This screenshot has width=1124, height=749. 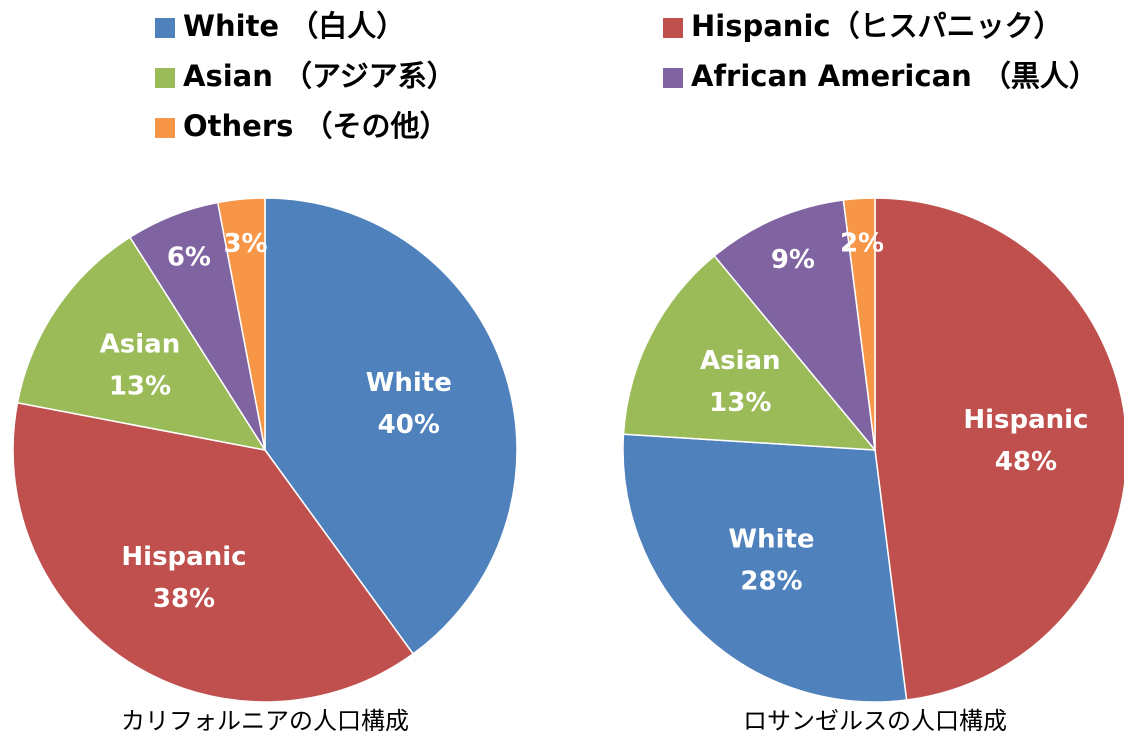 What do you see at coordinates (316, 126) in the screenshot?
I see `legend-label: Others （その他）` at bounding box center [316, 126].